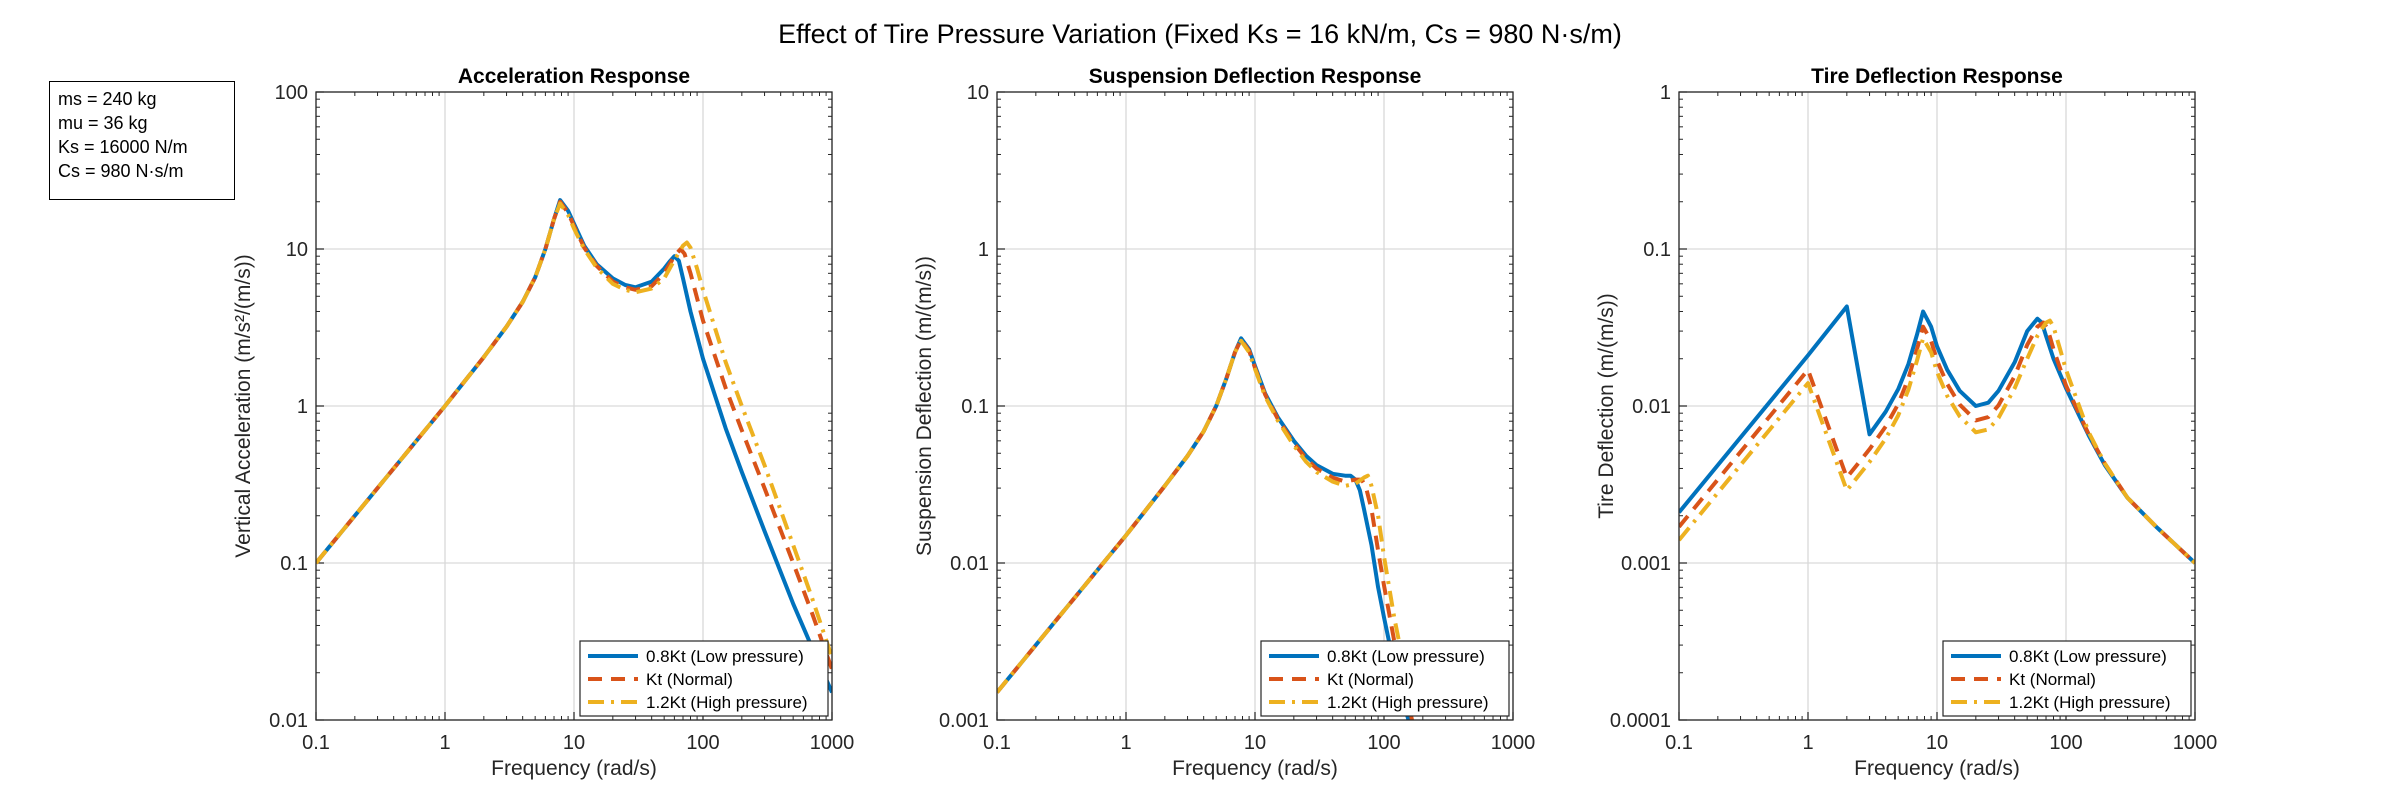 The width and height of the screenshot is (2400, 800). I want to click on panel-title: Tire Deflection Response, so click(1937, 76).